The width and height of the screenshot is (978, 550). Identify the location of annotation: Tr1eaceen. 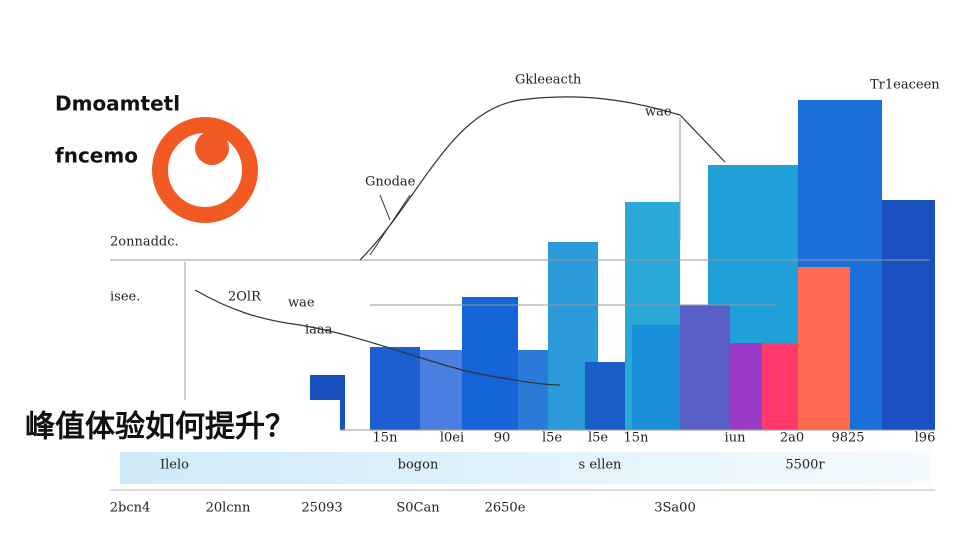
(905, 85).